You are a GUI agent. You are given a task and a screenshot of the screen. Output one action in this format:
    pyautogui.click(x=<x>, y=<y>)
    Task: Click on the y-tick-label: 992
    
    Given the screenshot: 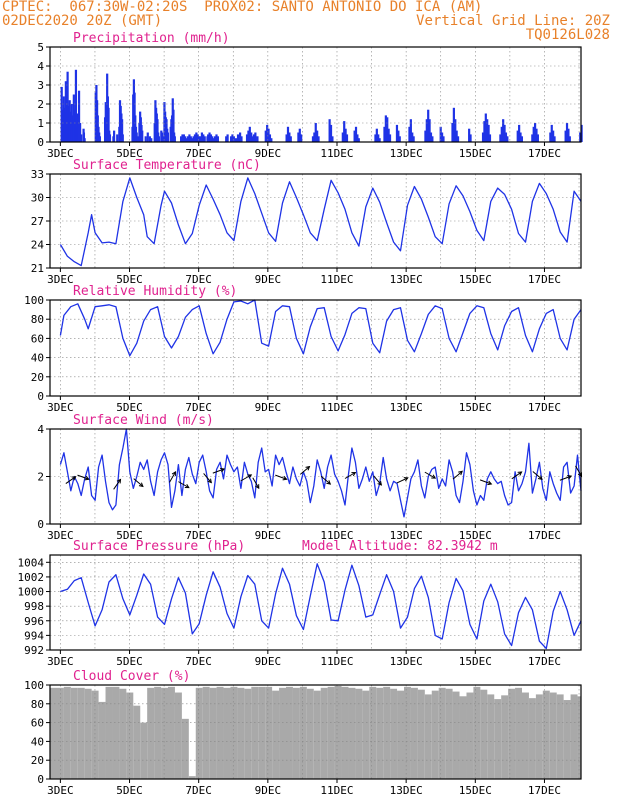 What is the action you would take?
    pyautogui.click(x=34, y=650)
    